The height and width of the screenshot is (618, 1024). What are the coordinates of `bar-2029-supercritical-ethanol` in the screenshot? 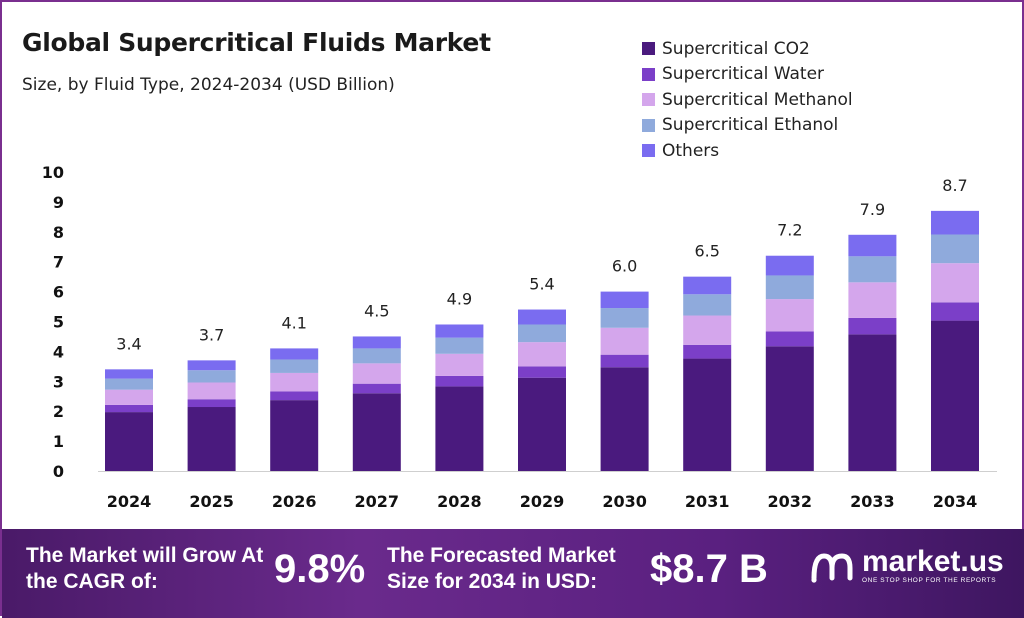 It's located at (542, 333).